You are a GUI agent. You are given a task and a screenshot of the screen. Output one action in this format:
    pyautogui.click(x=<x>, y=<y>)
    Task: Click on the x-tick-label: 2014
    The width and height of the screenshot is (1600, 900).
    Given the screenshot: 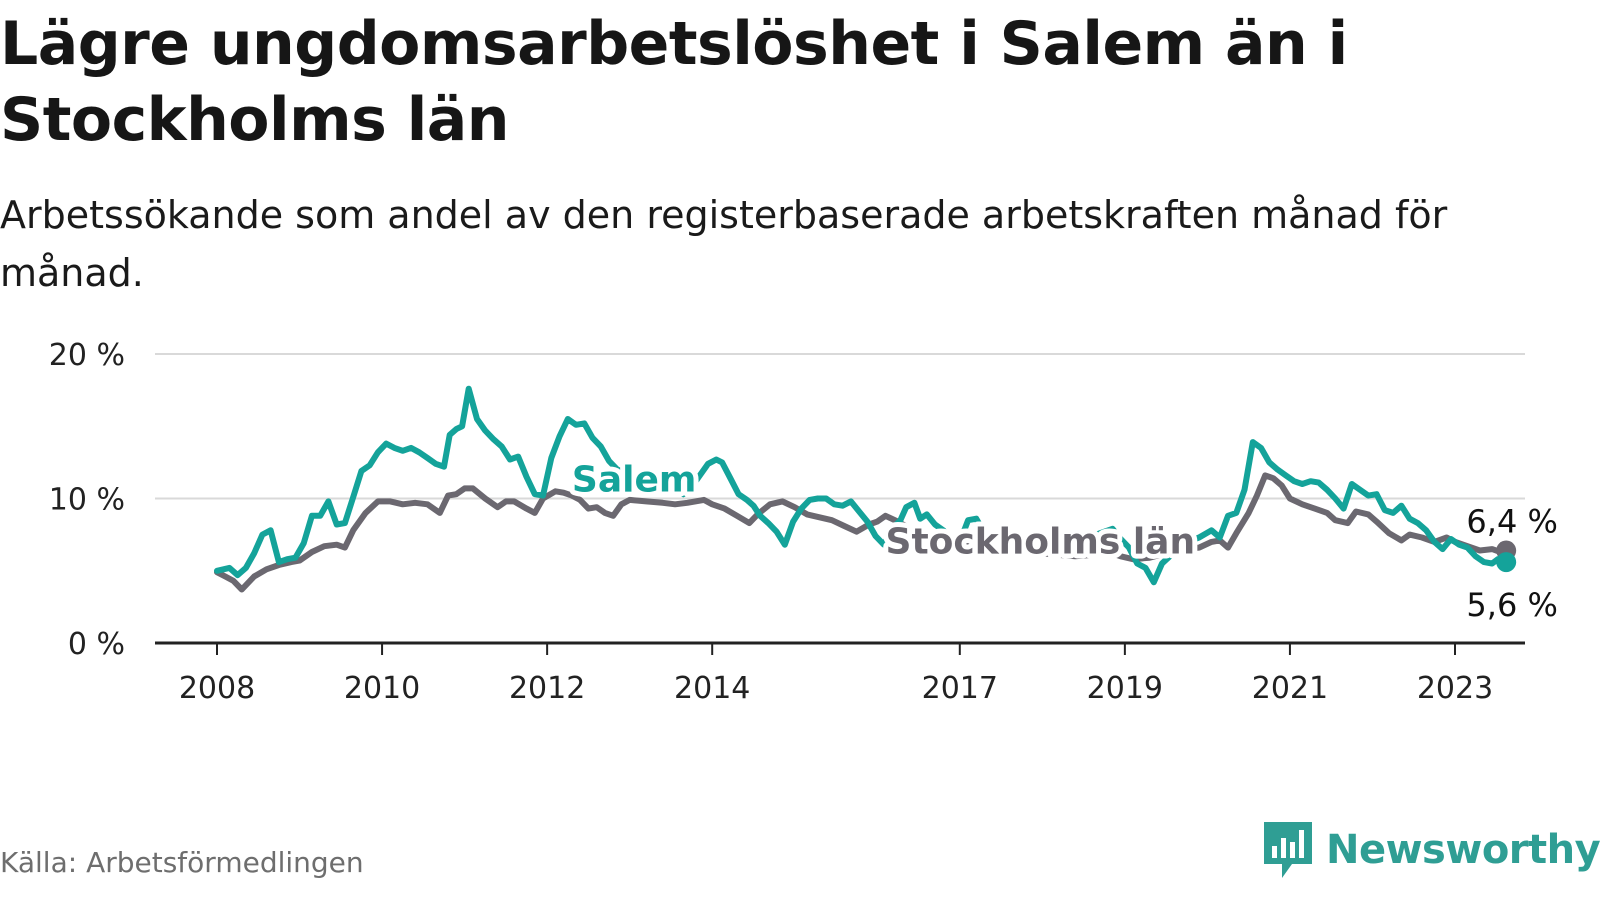 What is the action you would take?
    pyautogui.click(x=712, y=688)
    